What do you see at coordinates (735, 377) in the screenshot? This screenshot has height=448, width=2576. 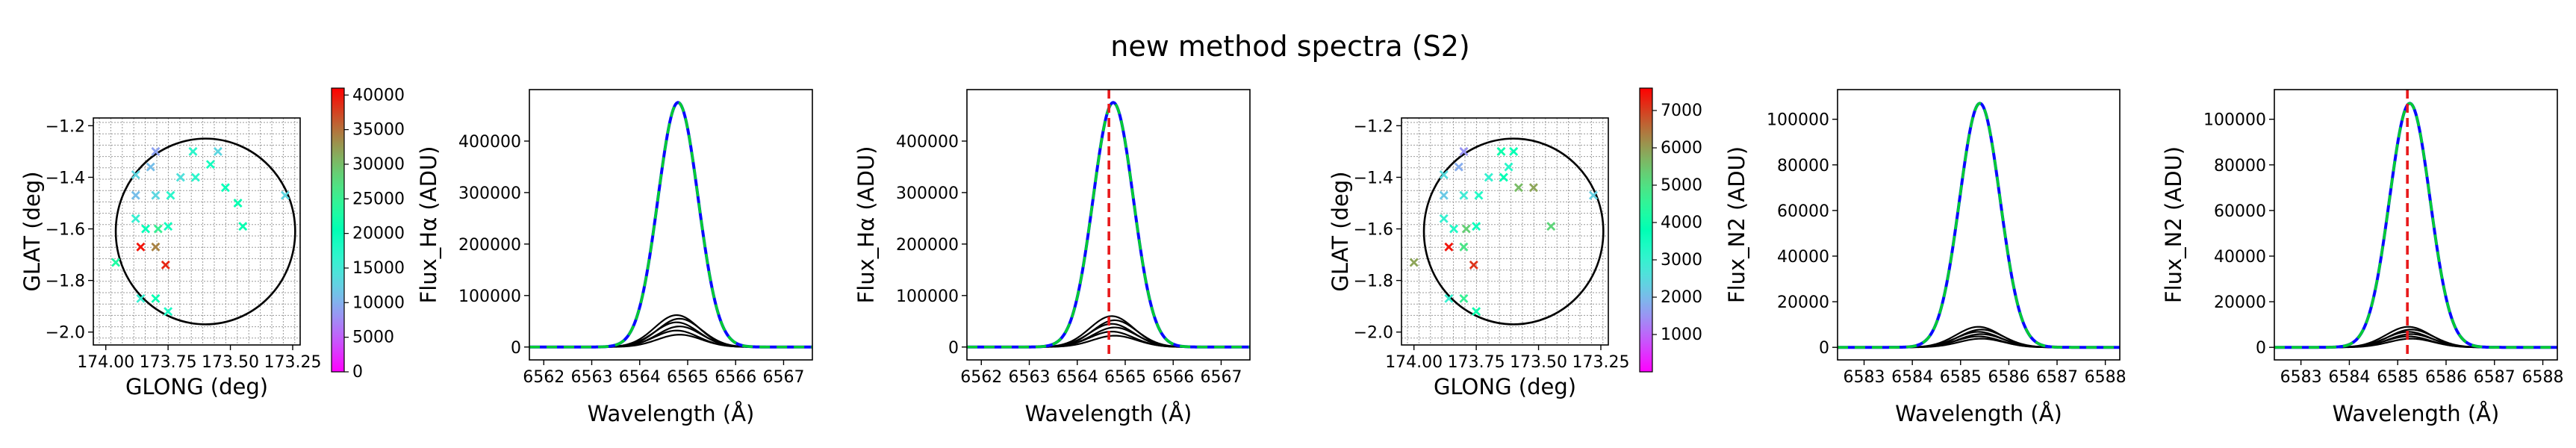 I see `x-tick-label: 6566` at bounding box center [735, 377].